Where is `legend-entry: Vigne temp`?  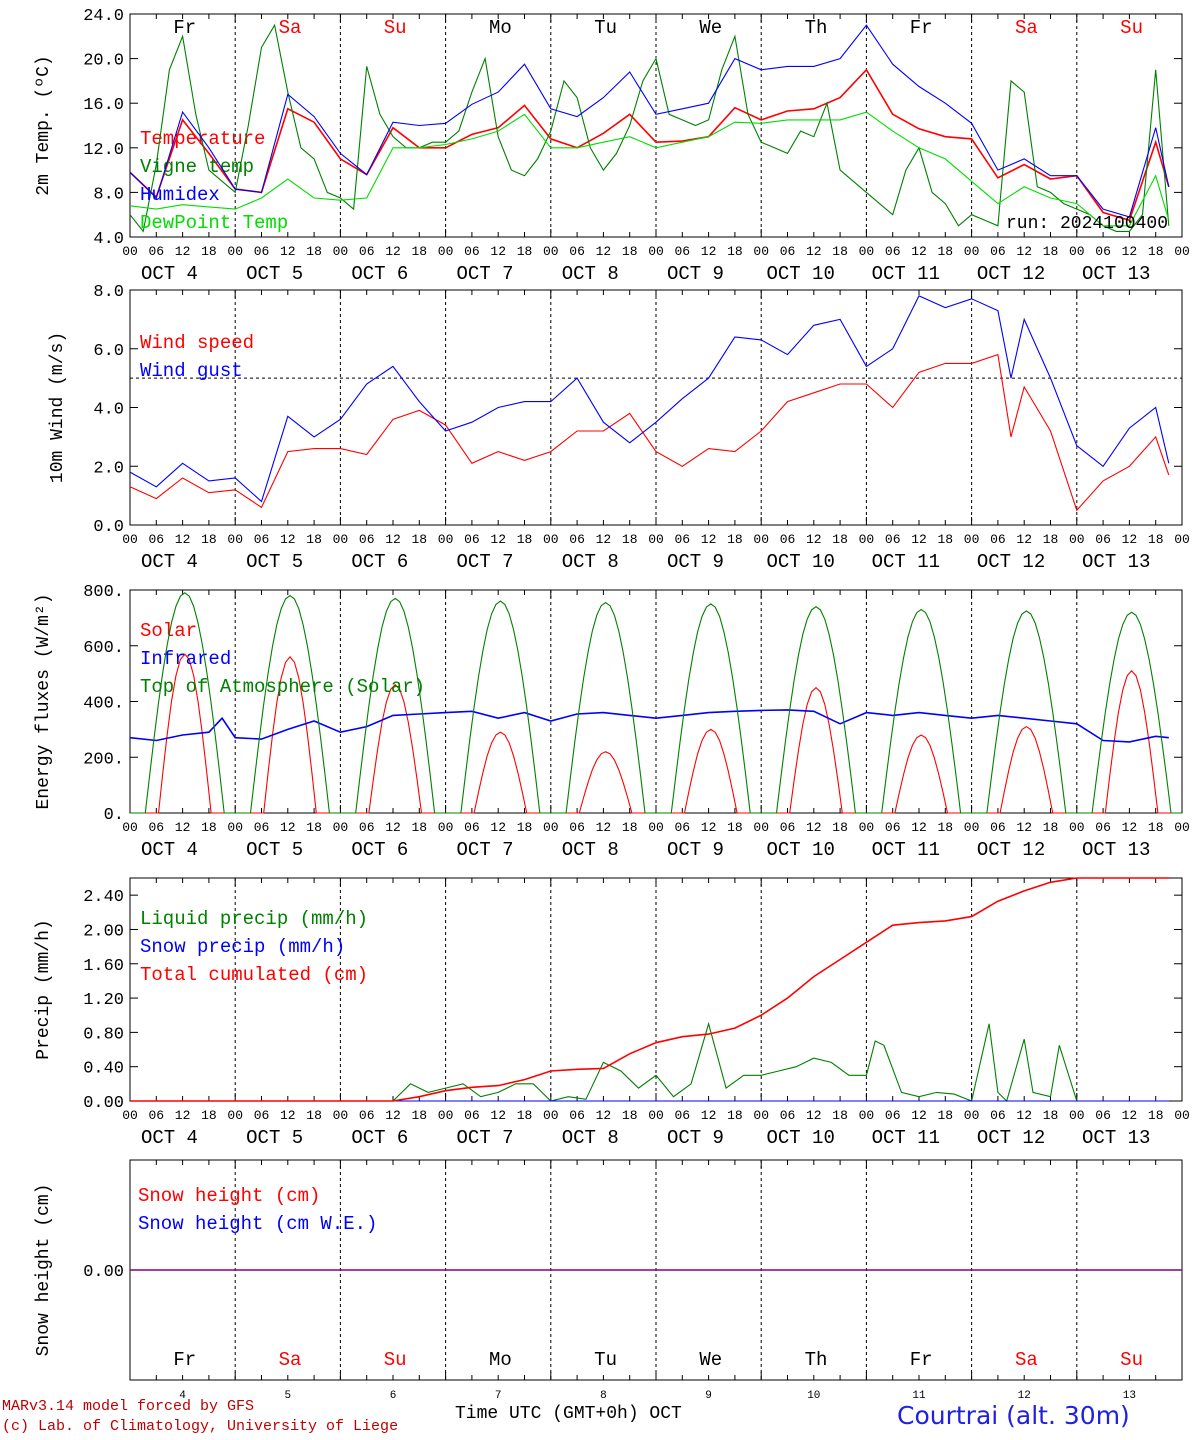 legend-entry: Vigne temp is located at coordinates (197, 167).